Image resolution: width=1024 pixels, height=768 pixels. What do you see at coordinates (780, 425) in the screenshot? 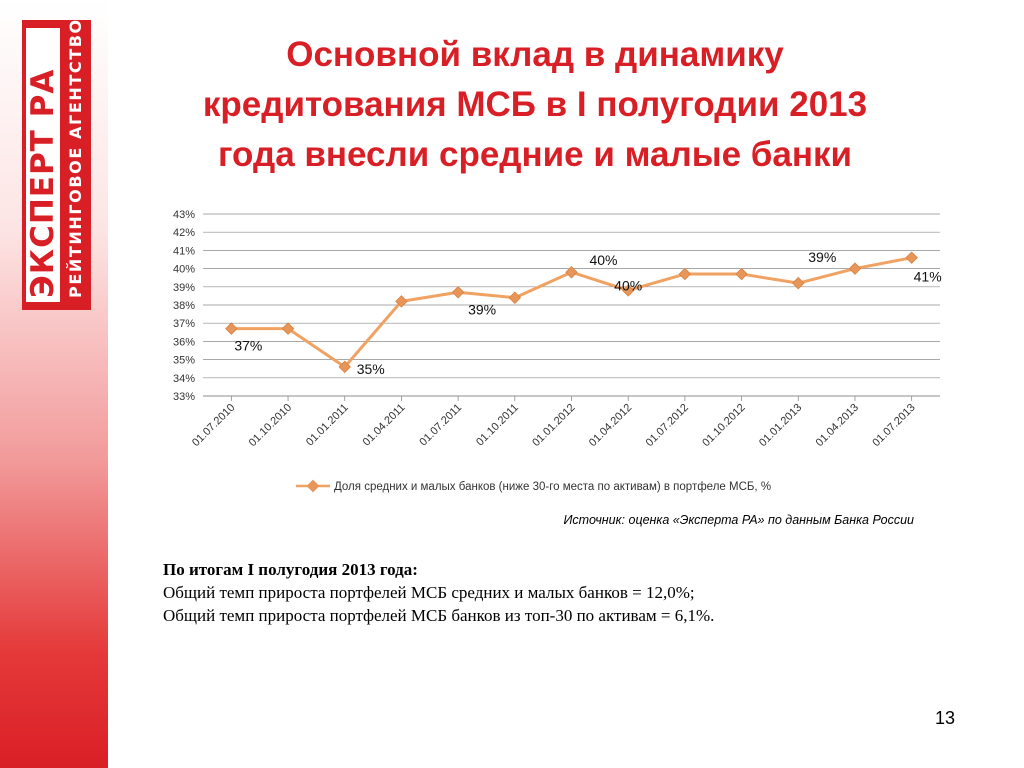
I see `x-tick-label: 01.01.2013` at bounding box center [780, 425].